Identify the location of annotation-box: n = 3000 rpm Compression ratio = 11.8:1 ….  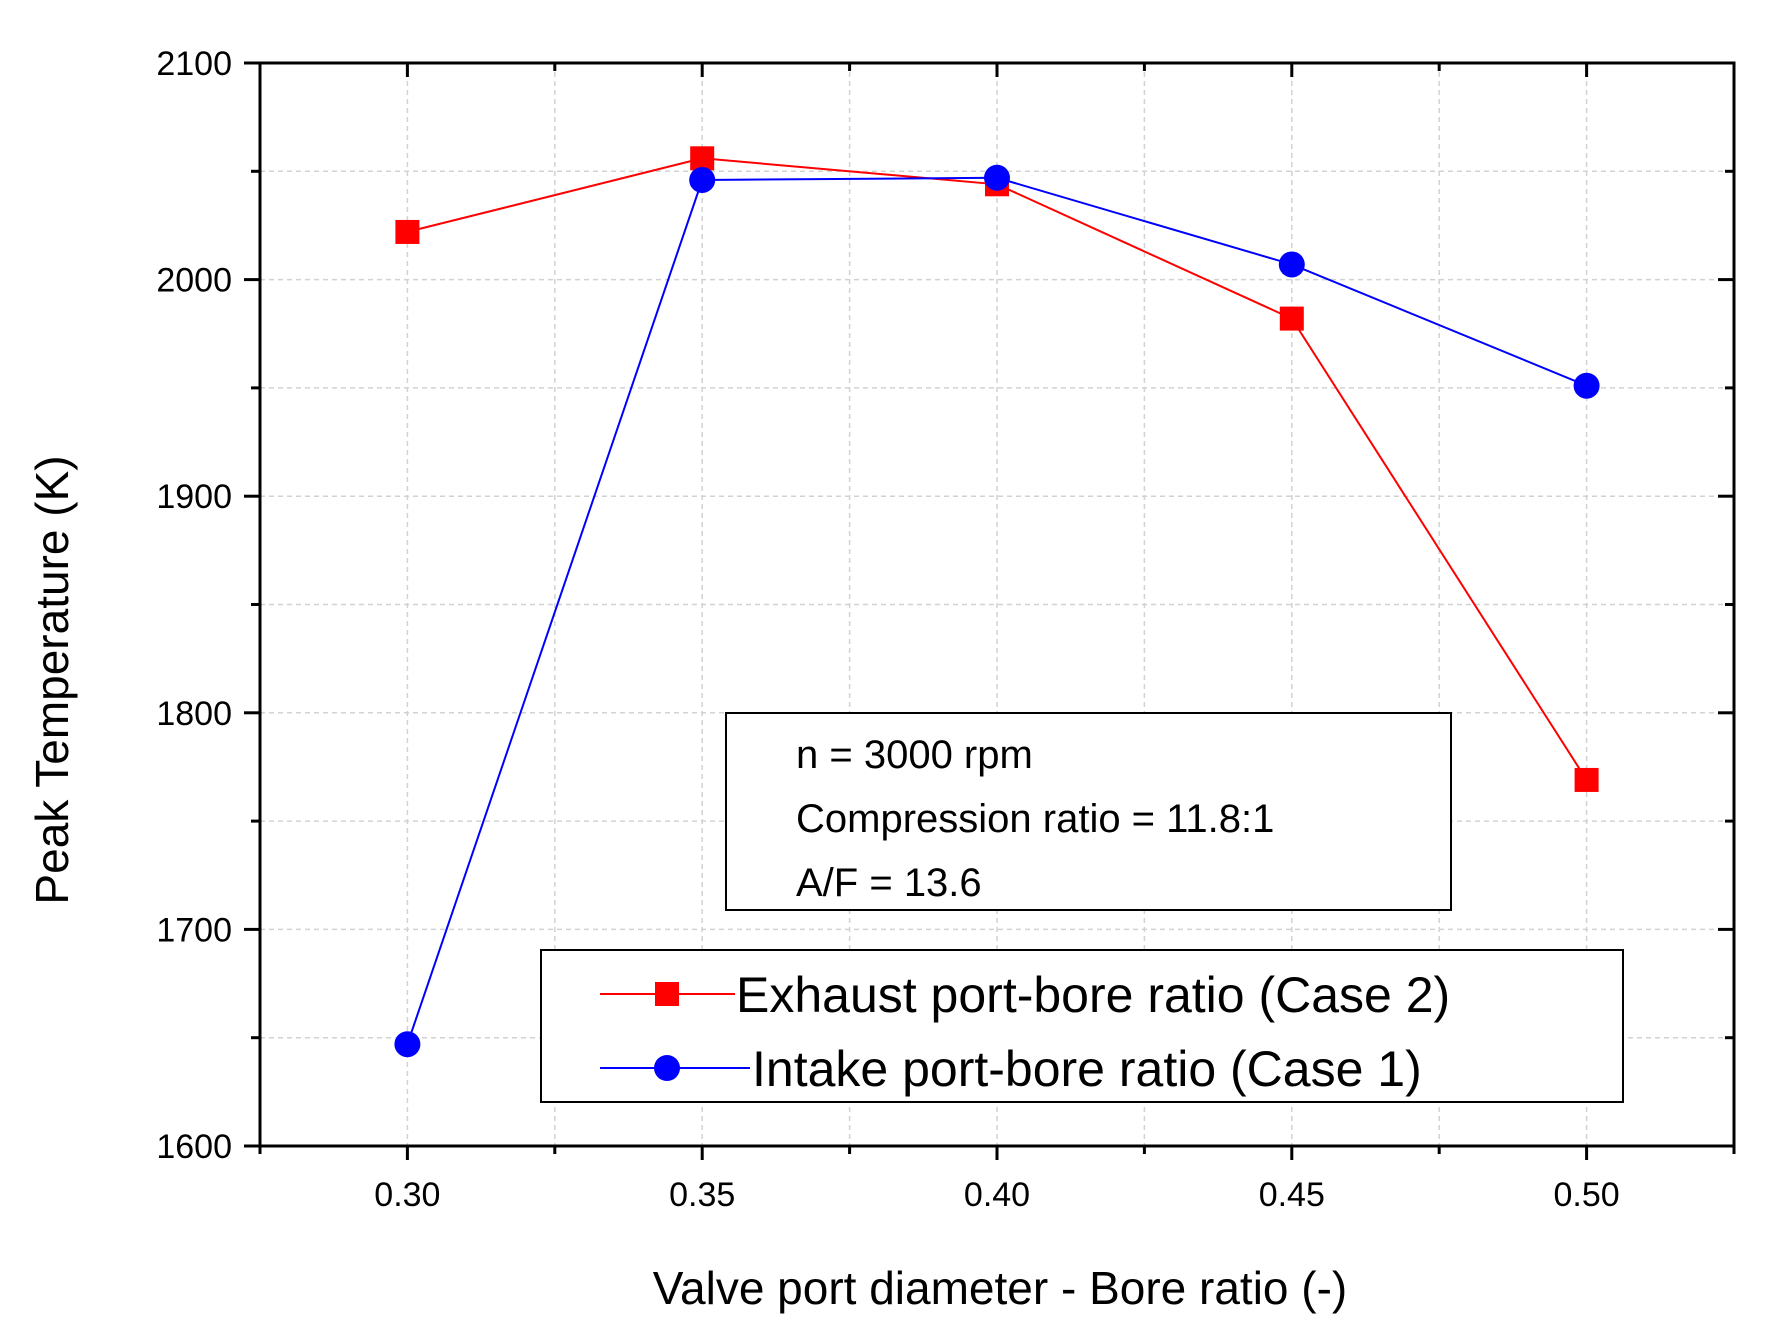
(1088, 811).